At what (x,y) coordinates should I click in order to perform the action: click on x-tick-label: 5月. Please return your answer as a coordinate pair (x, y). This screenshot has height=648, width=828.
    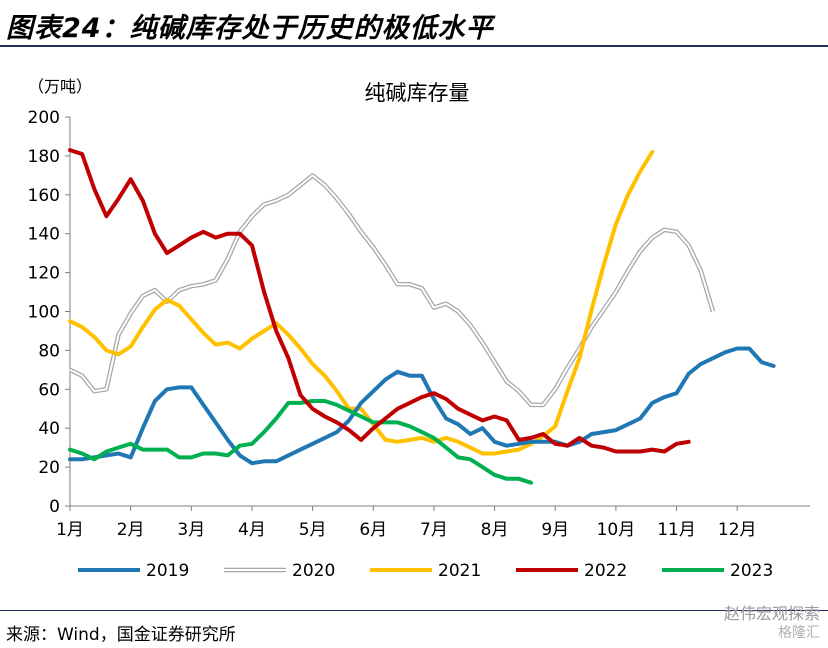
    Looking at the image, I should click on (313, 530).